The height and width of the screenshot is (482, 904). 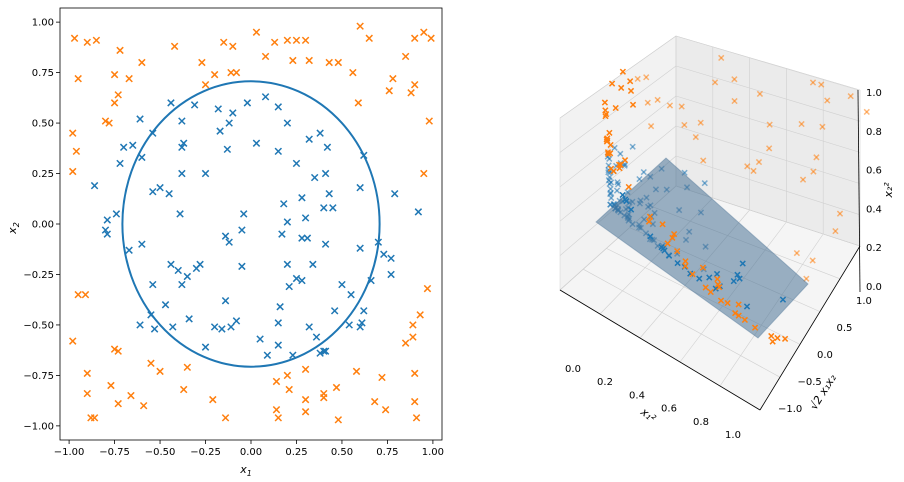 I want to click on x-tick-label: −0.75, so click(x=114, y=452).